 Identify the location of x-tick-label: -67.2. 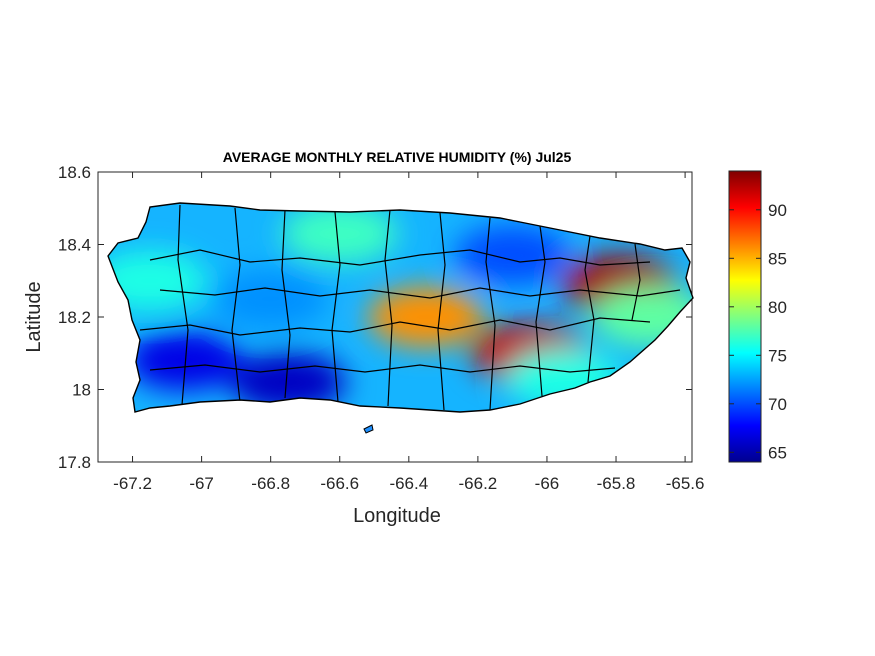
(132, 483).